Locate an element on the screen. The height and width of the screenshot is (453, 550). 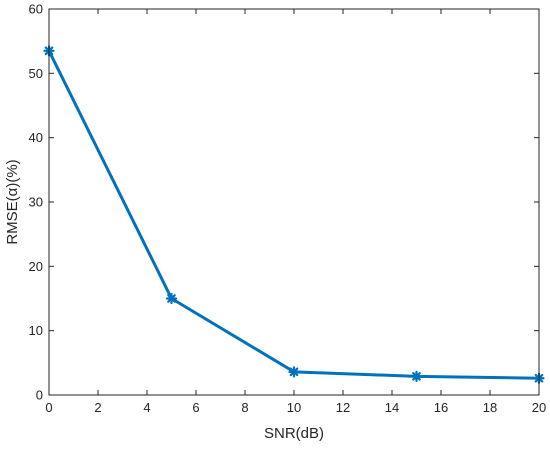
x-tick-label: 8 is located at coordinates (244, 407).